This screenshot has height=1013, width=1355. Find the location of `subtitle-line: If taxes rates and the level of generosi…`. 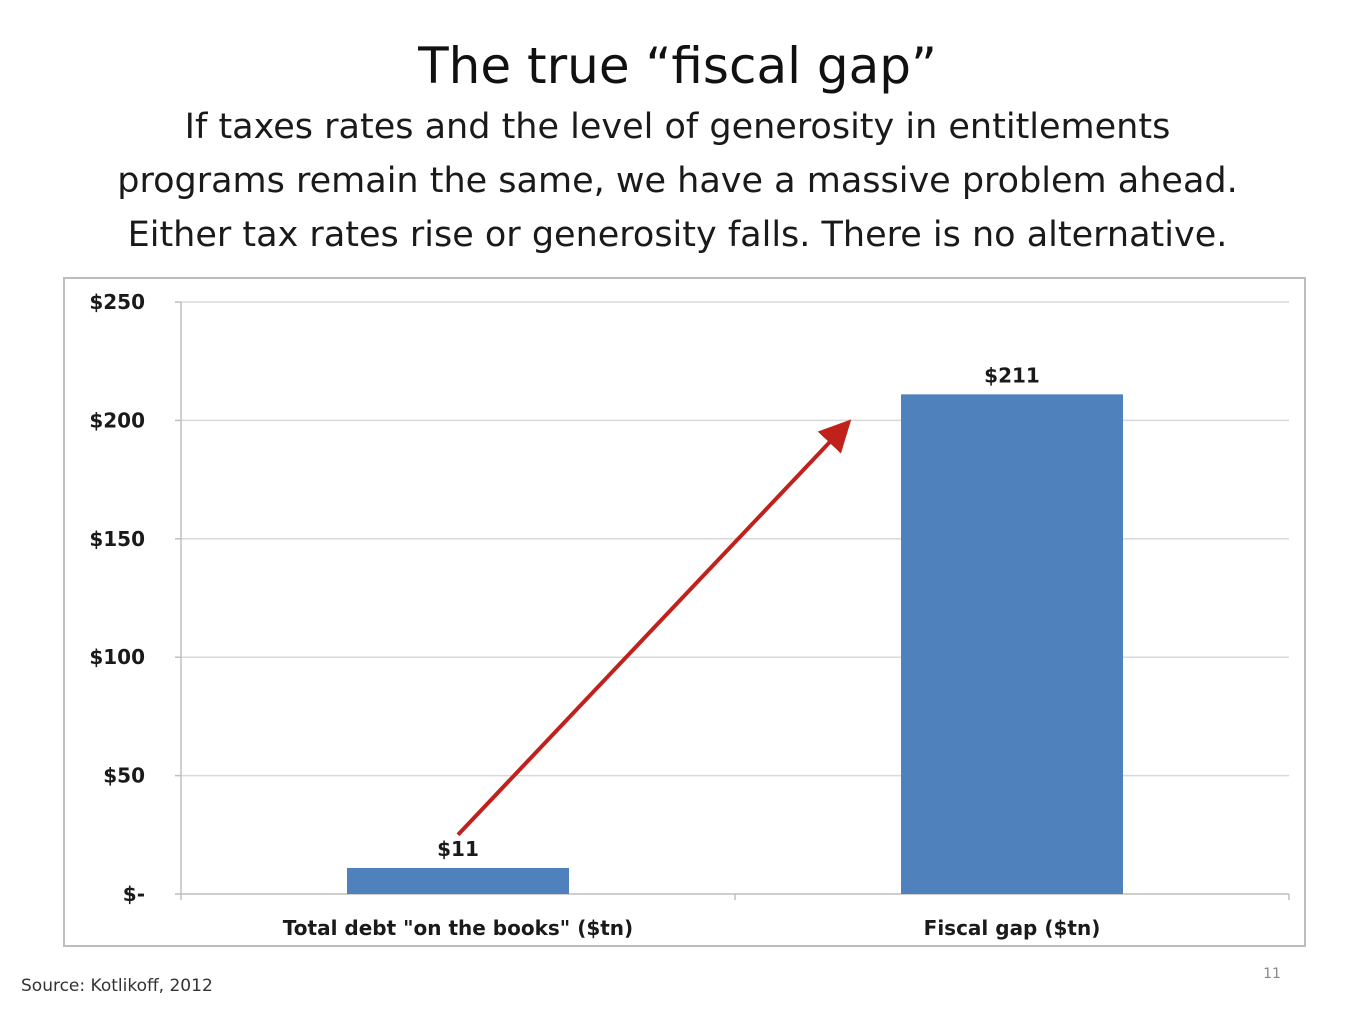

subtitle-line: If taxes rates and the level of generosi… is located at coordinates (677, 127).